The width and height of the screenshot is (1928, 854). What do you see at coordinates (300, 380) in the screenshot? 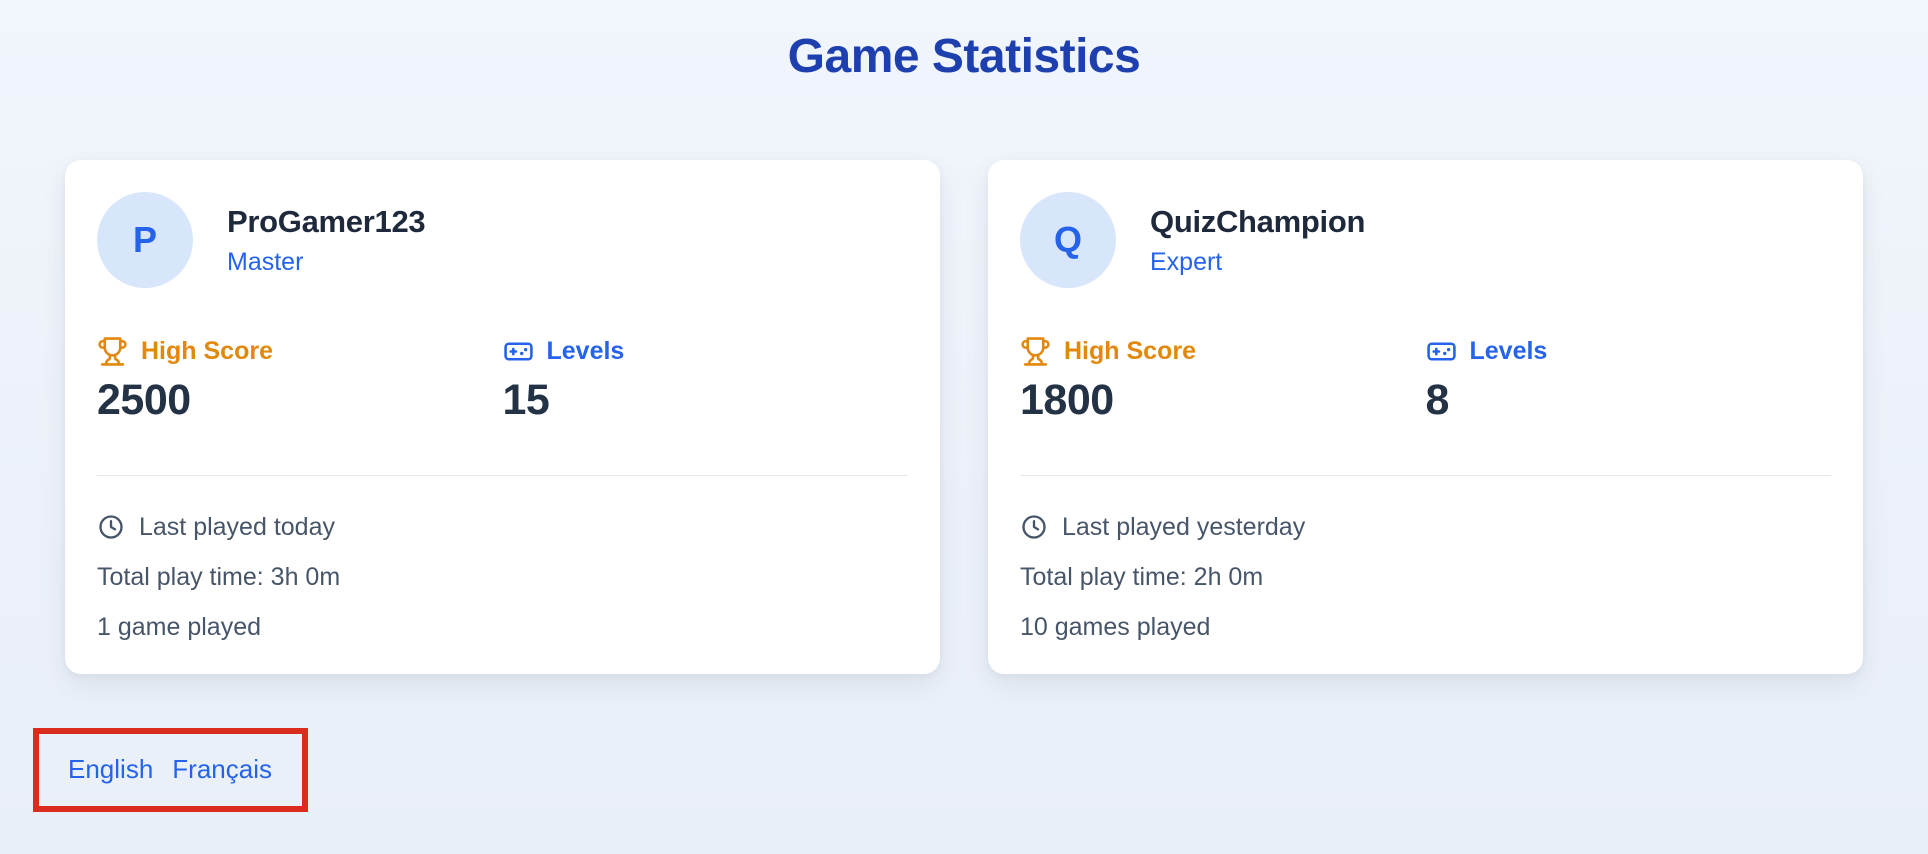
I see `high-score-stat: High Score 2500` at bounding box center [300, 380].